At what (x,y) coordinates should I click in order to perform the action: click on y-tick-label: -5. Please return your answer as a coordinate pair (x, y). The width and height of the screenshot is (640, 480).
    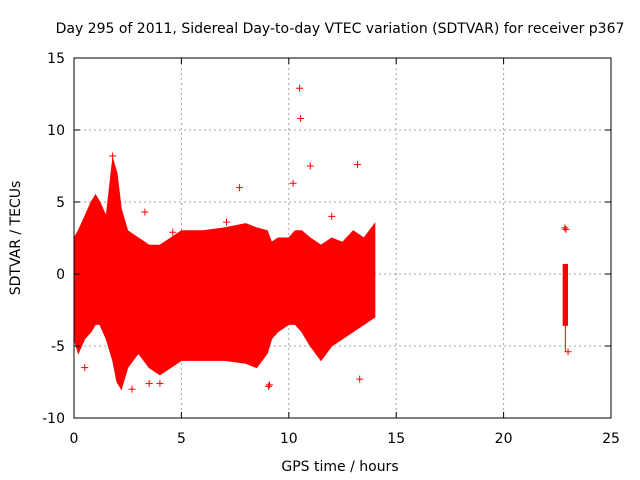
    Looking at the image, I should click on (58, 347).